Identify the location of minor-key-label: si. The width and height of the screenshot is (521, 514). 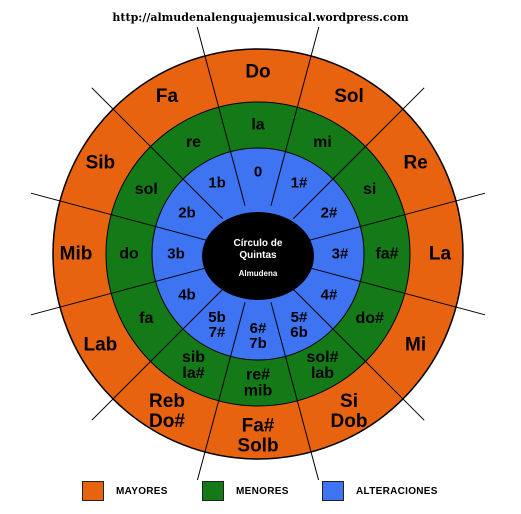
(369, 189).